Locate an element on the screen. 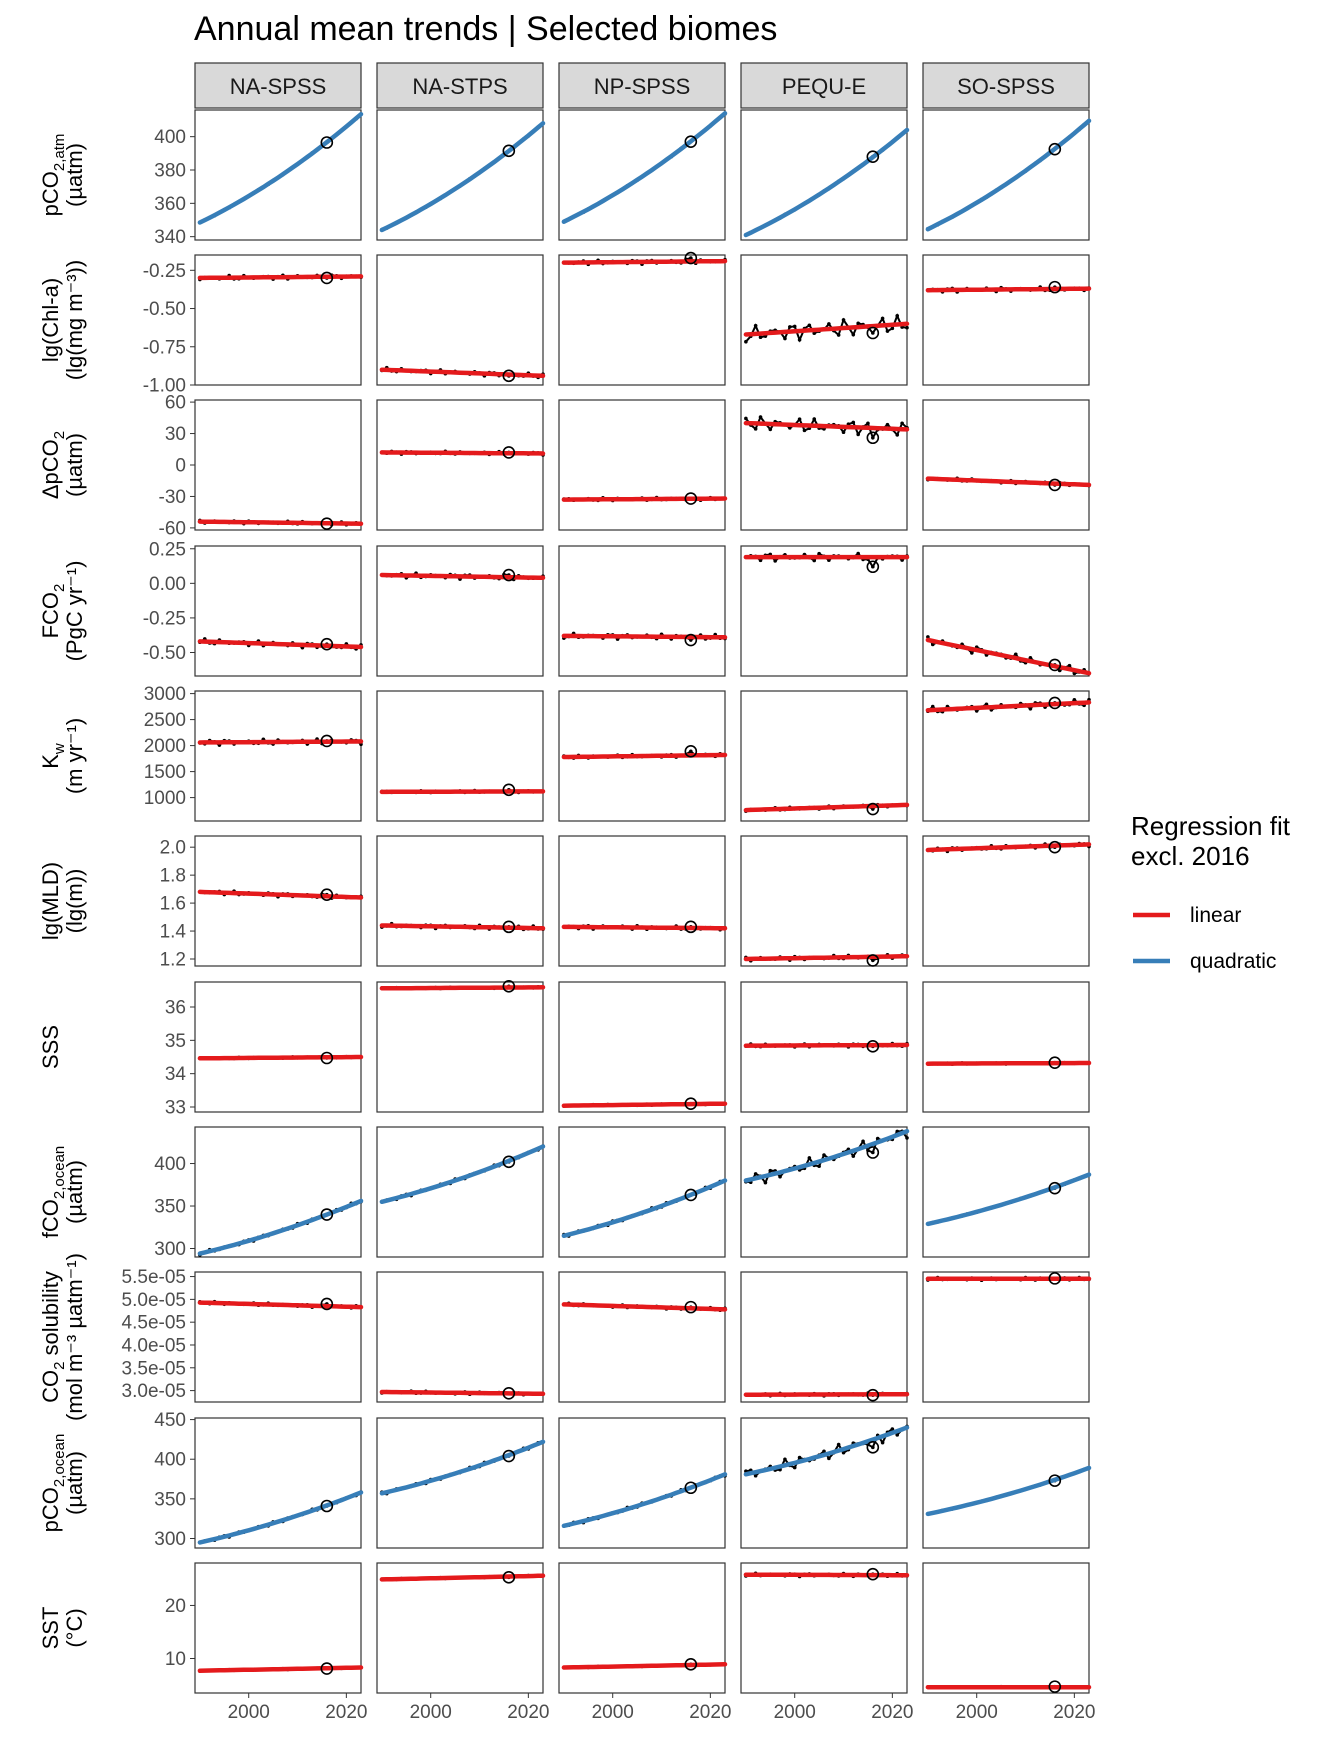 Image resolution: width=1344 pixels, height=1747 pixels. y-tick-label: -30 is located at coordinates (172, 497).